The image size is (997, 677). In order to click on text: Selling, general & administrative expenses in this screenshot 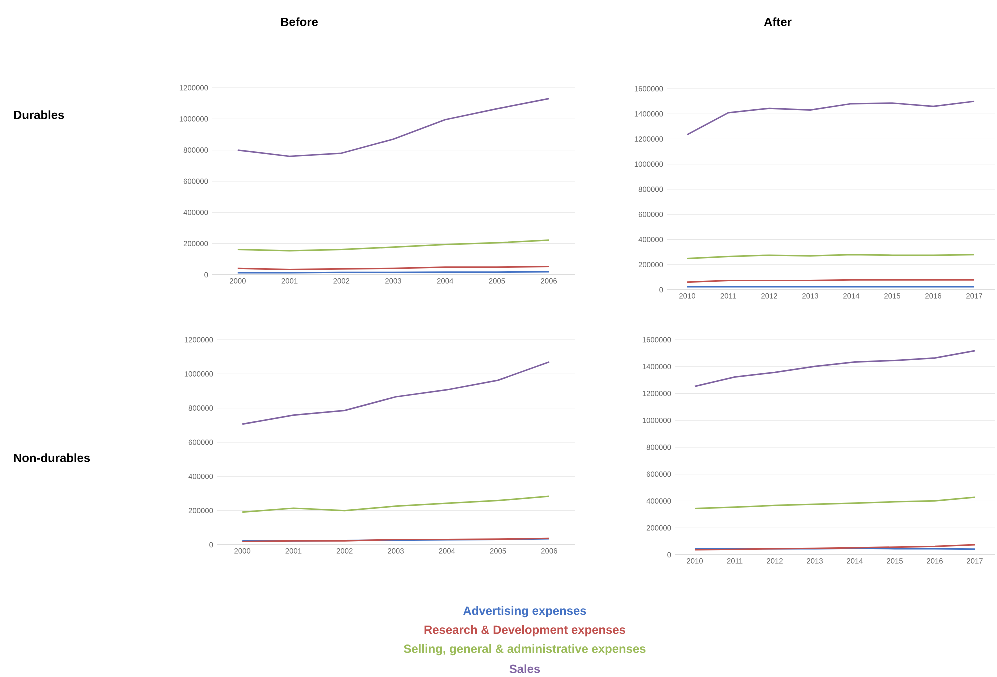, I will do `click(525, 650)`.